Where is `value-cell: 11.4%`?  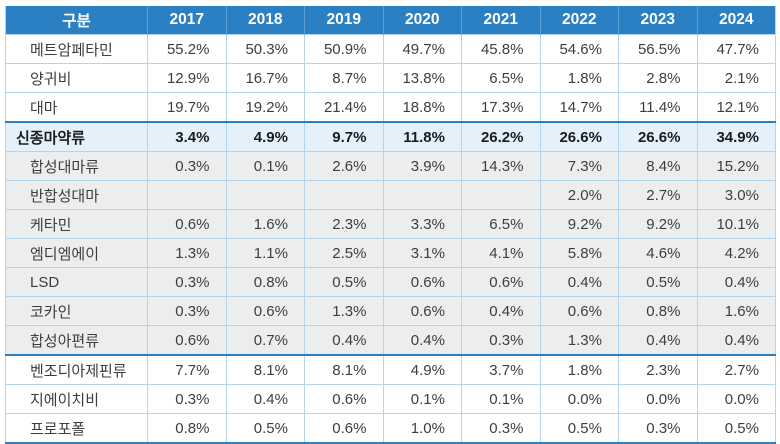
value-cell: 11.4% is located at coordinates (657, 107).